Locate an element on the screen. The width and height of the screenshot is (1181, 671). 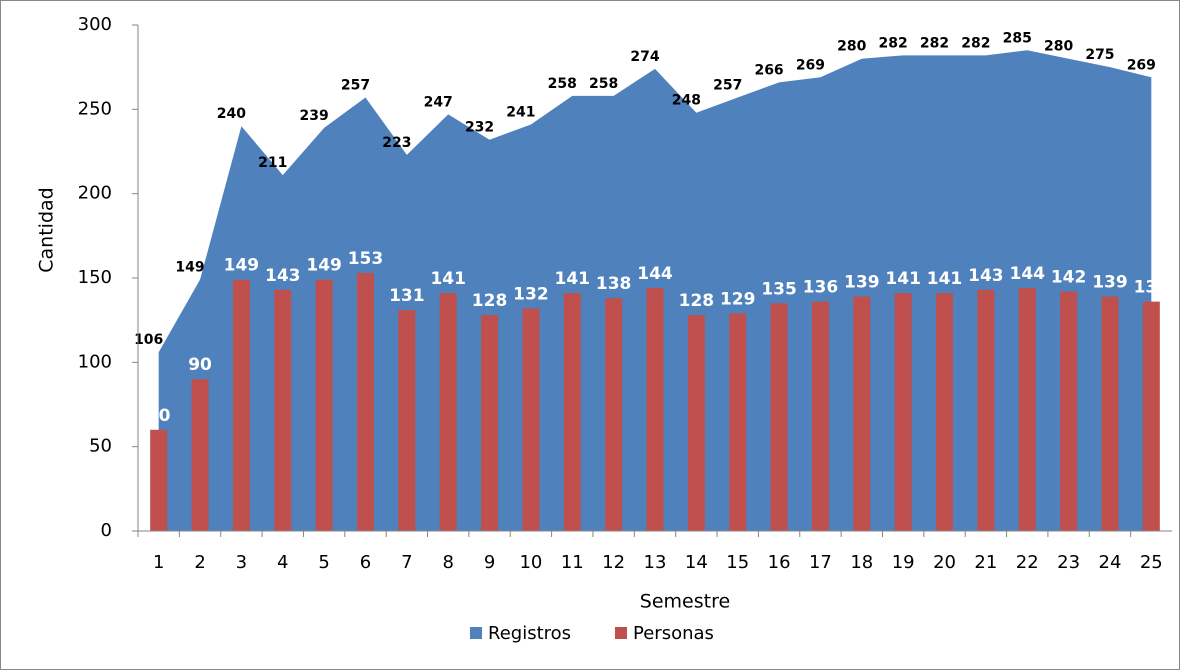
x-tick-label: 21 is located at coordinates (985, 562).